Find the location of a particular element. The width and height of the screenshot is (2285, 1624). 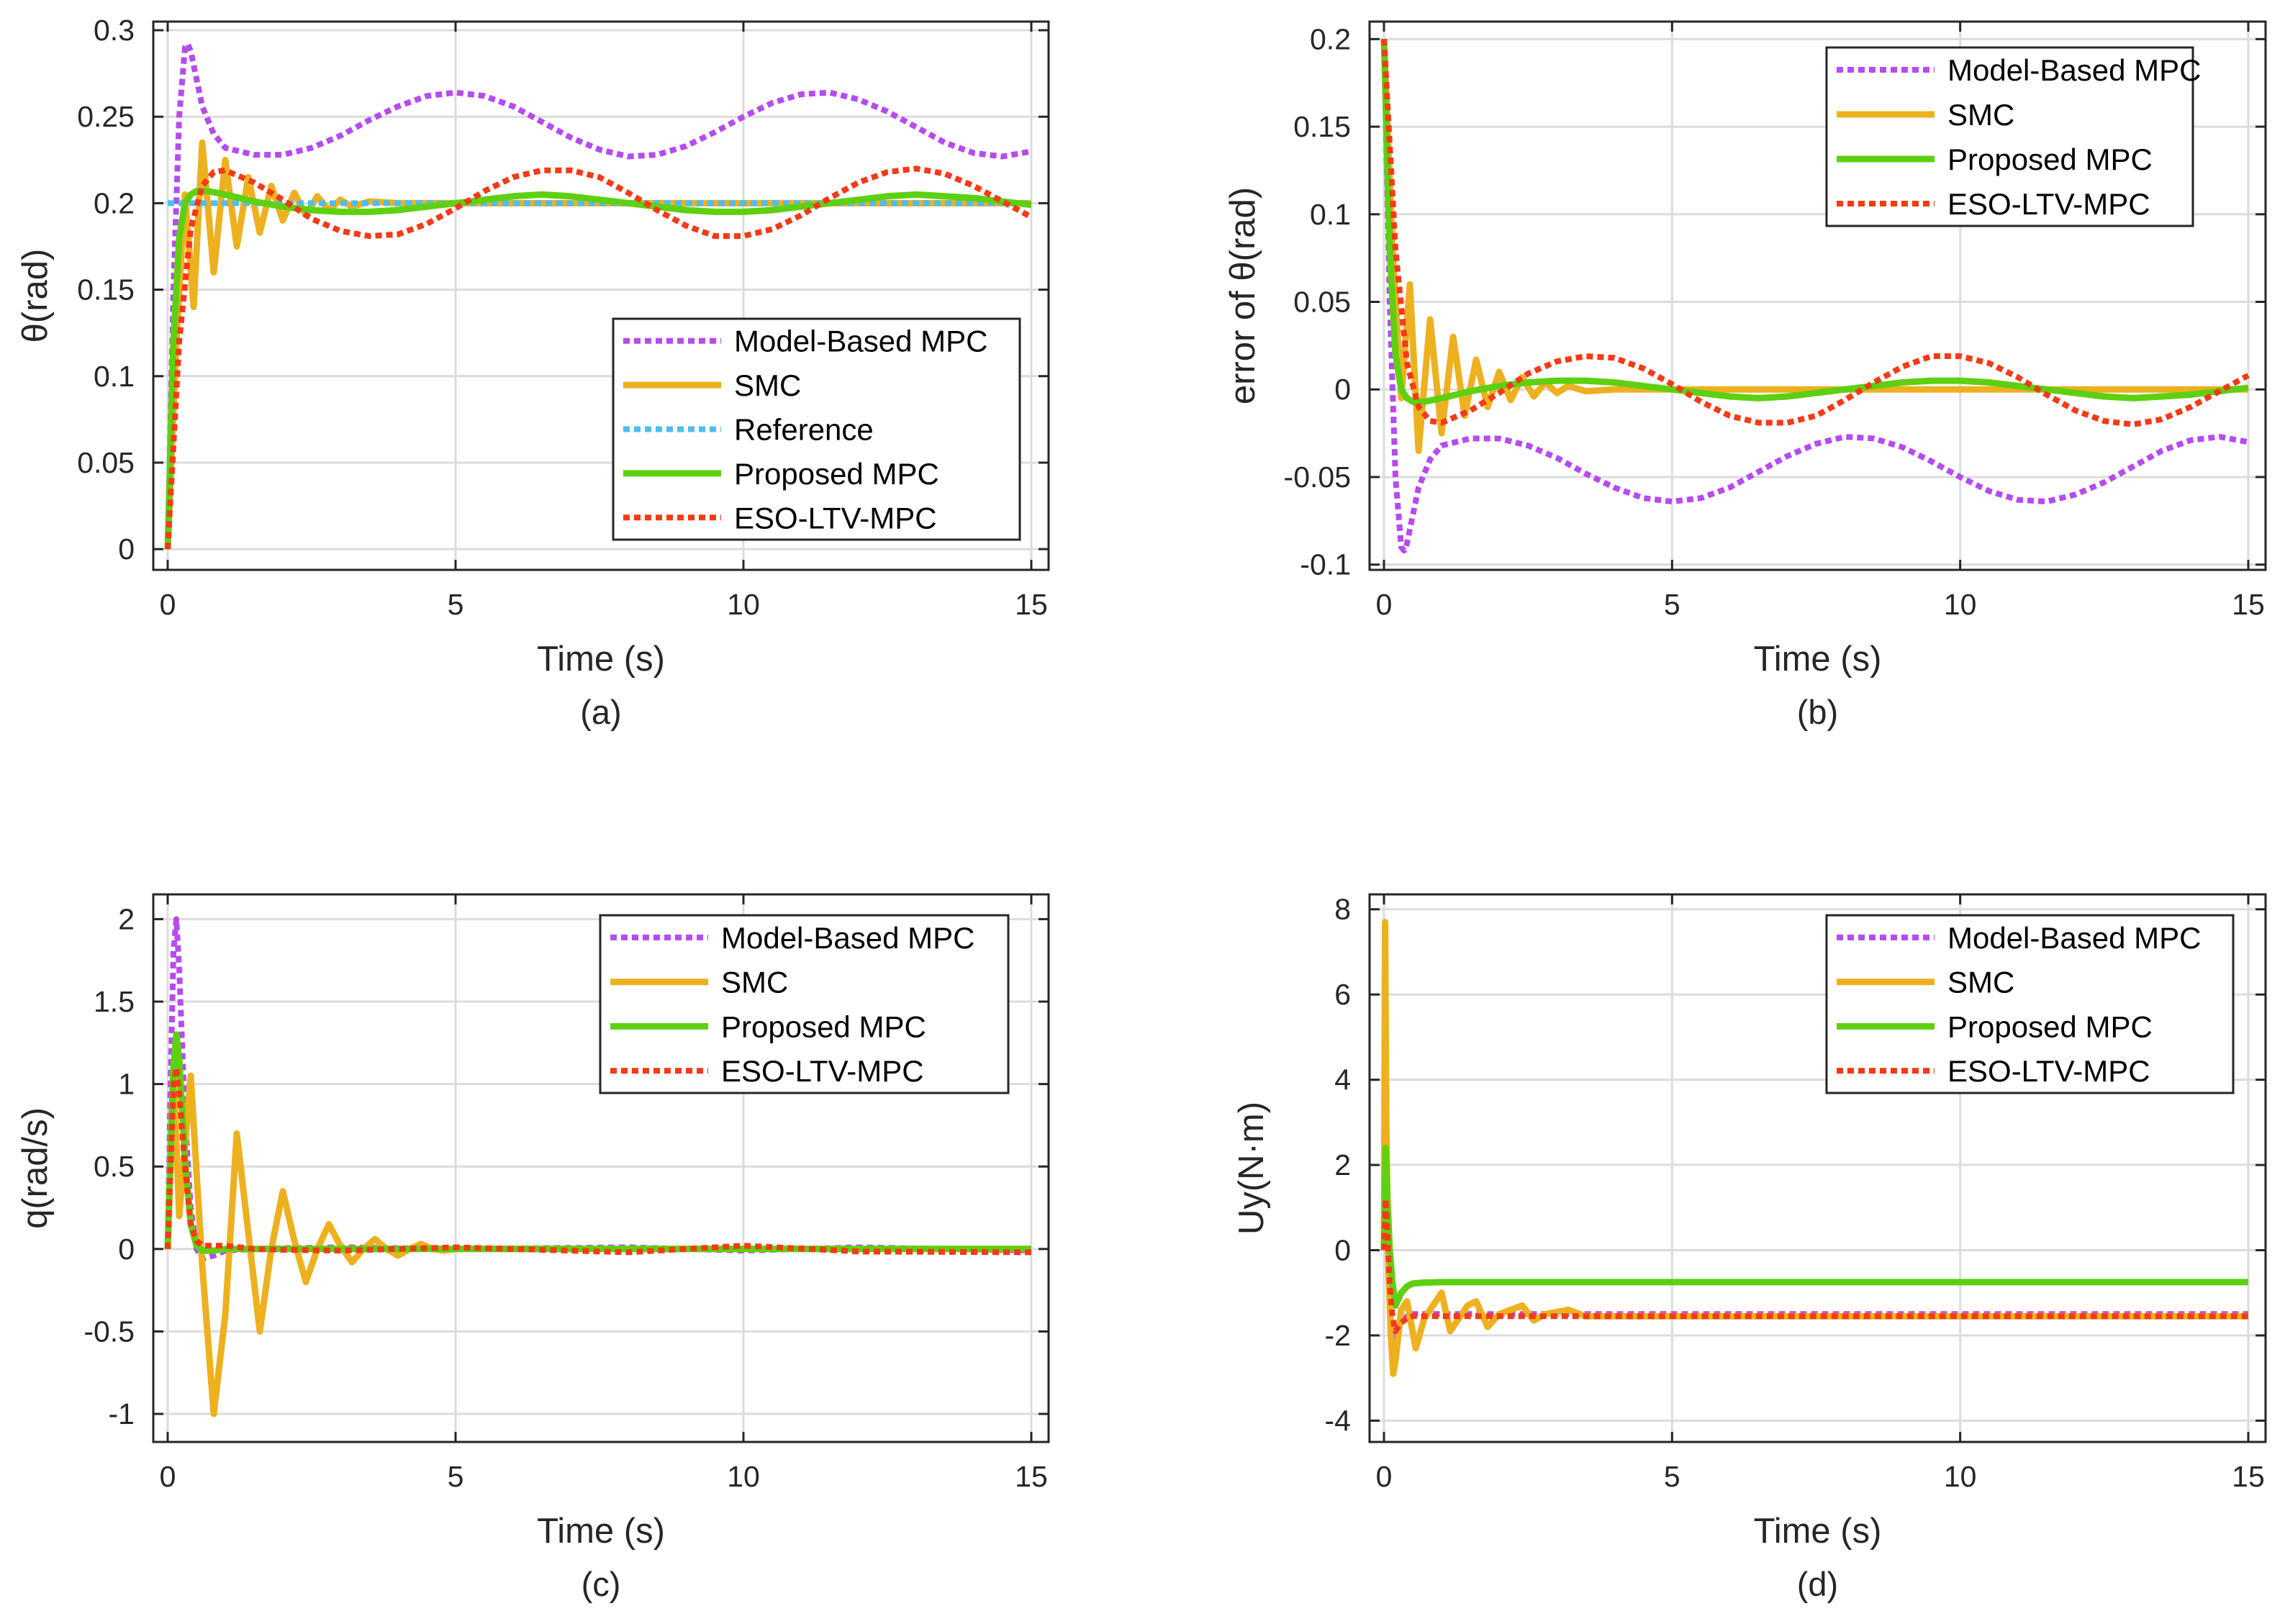

y-tick-label: 4 is located at coordinates (1342, 1080).